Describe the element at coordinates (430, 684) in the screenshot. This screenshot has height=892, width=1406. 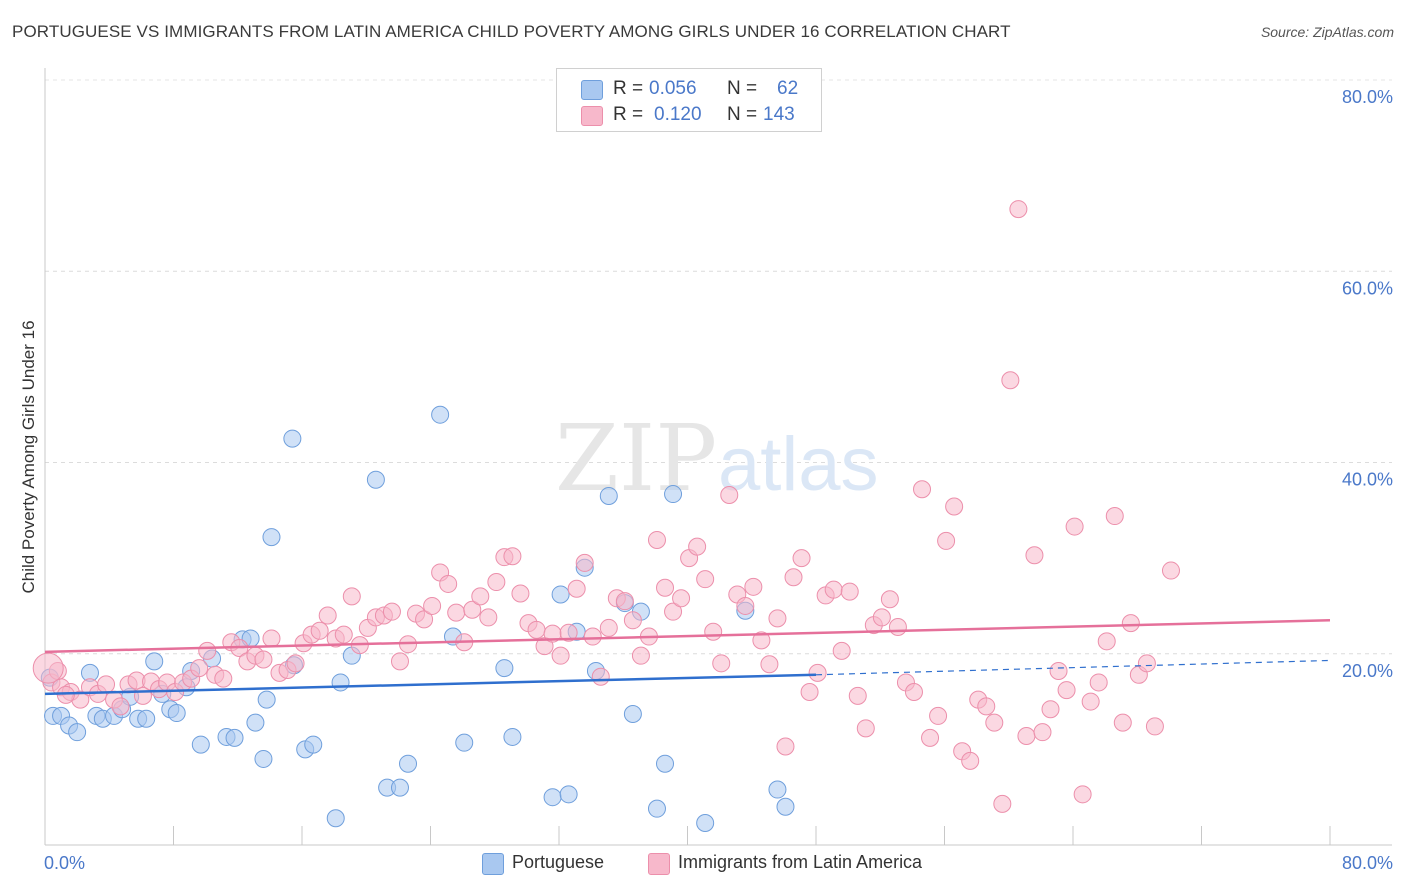
I see `portuguese-trend-line` at that location.